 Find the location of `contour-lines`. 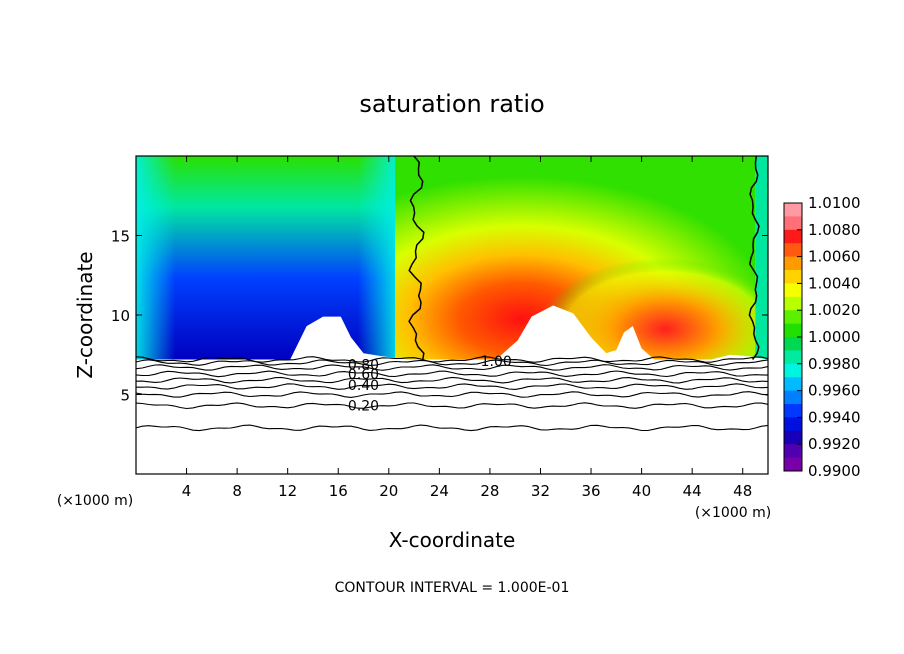

contour-lines is located at coordinates (452, 394).